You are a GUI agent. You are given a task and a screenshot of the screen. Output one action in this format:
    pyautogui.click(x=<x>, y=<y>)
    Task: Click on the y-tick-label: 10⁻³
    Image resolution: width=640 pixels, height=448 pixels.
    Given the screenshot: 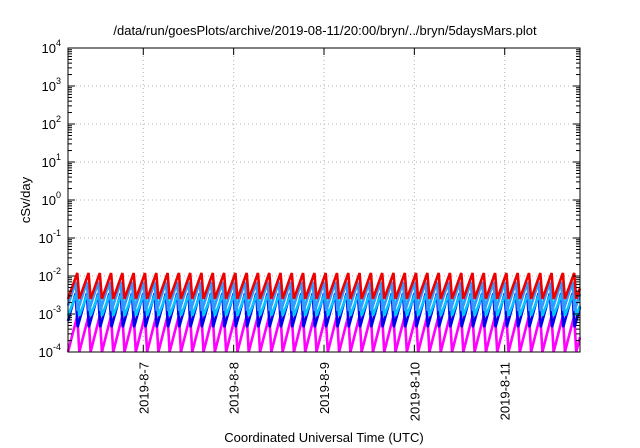 What is the action you would take?
    pyautogui.click(x=50, y=313)
    